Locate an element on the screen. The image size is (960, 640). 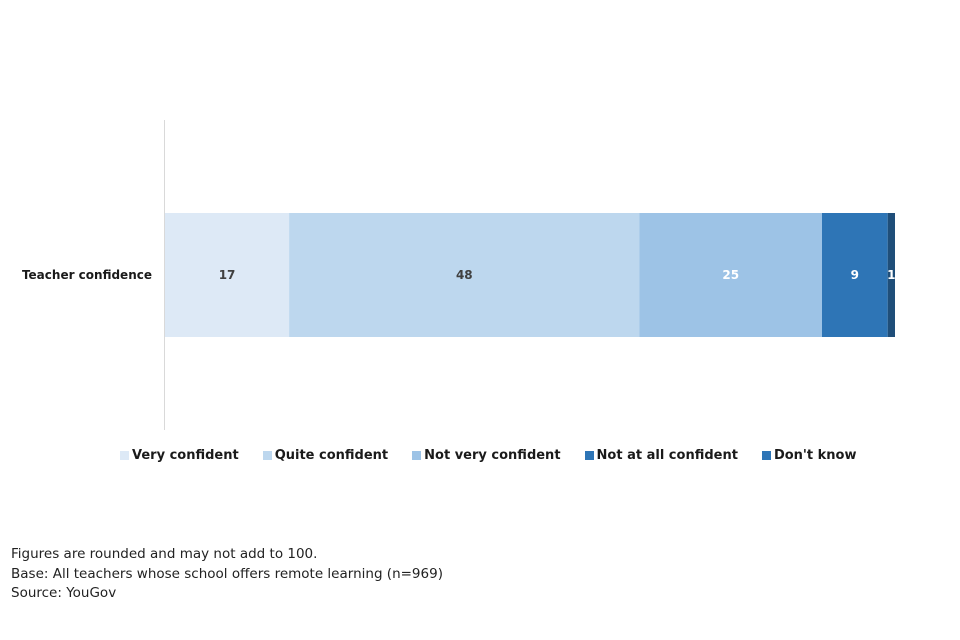
data-label: 48 is located at coordinates (464, 275).